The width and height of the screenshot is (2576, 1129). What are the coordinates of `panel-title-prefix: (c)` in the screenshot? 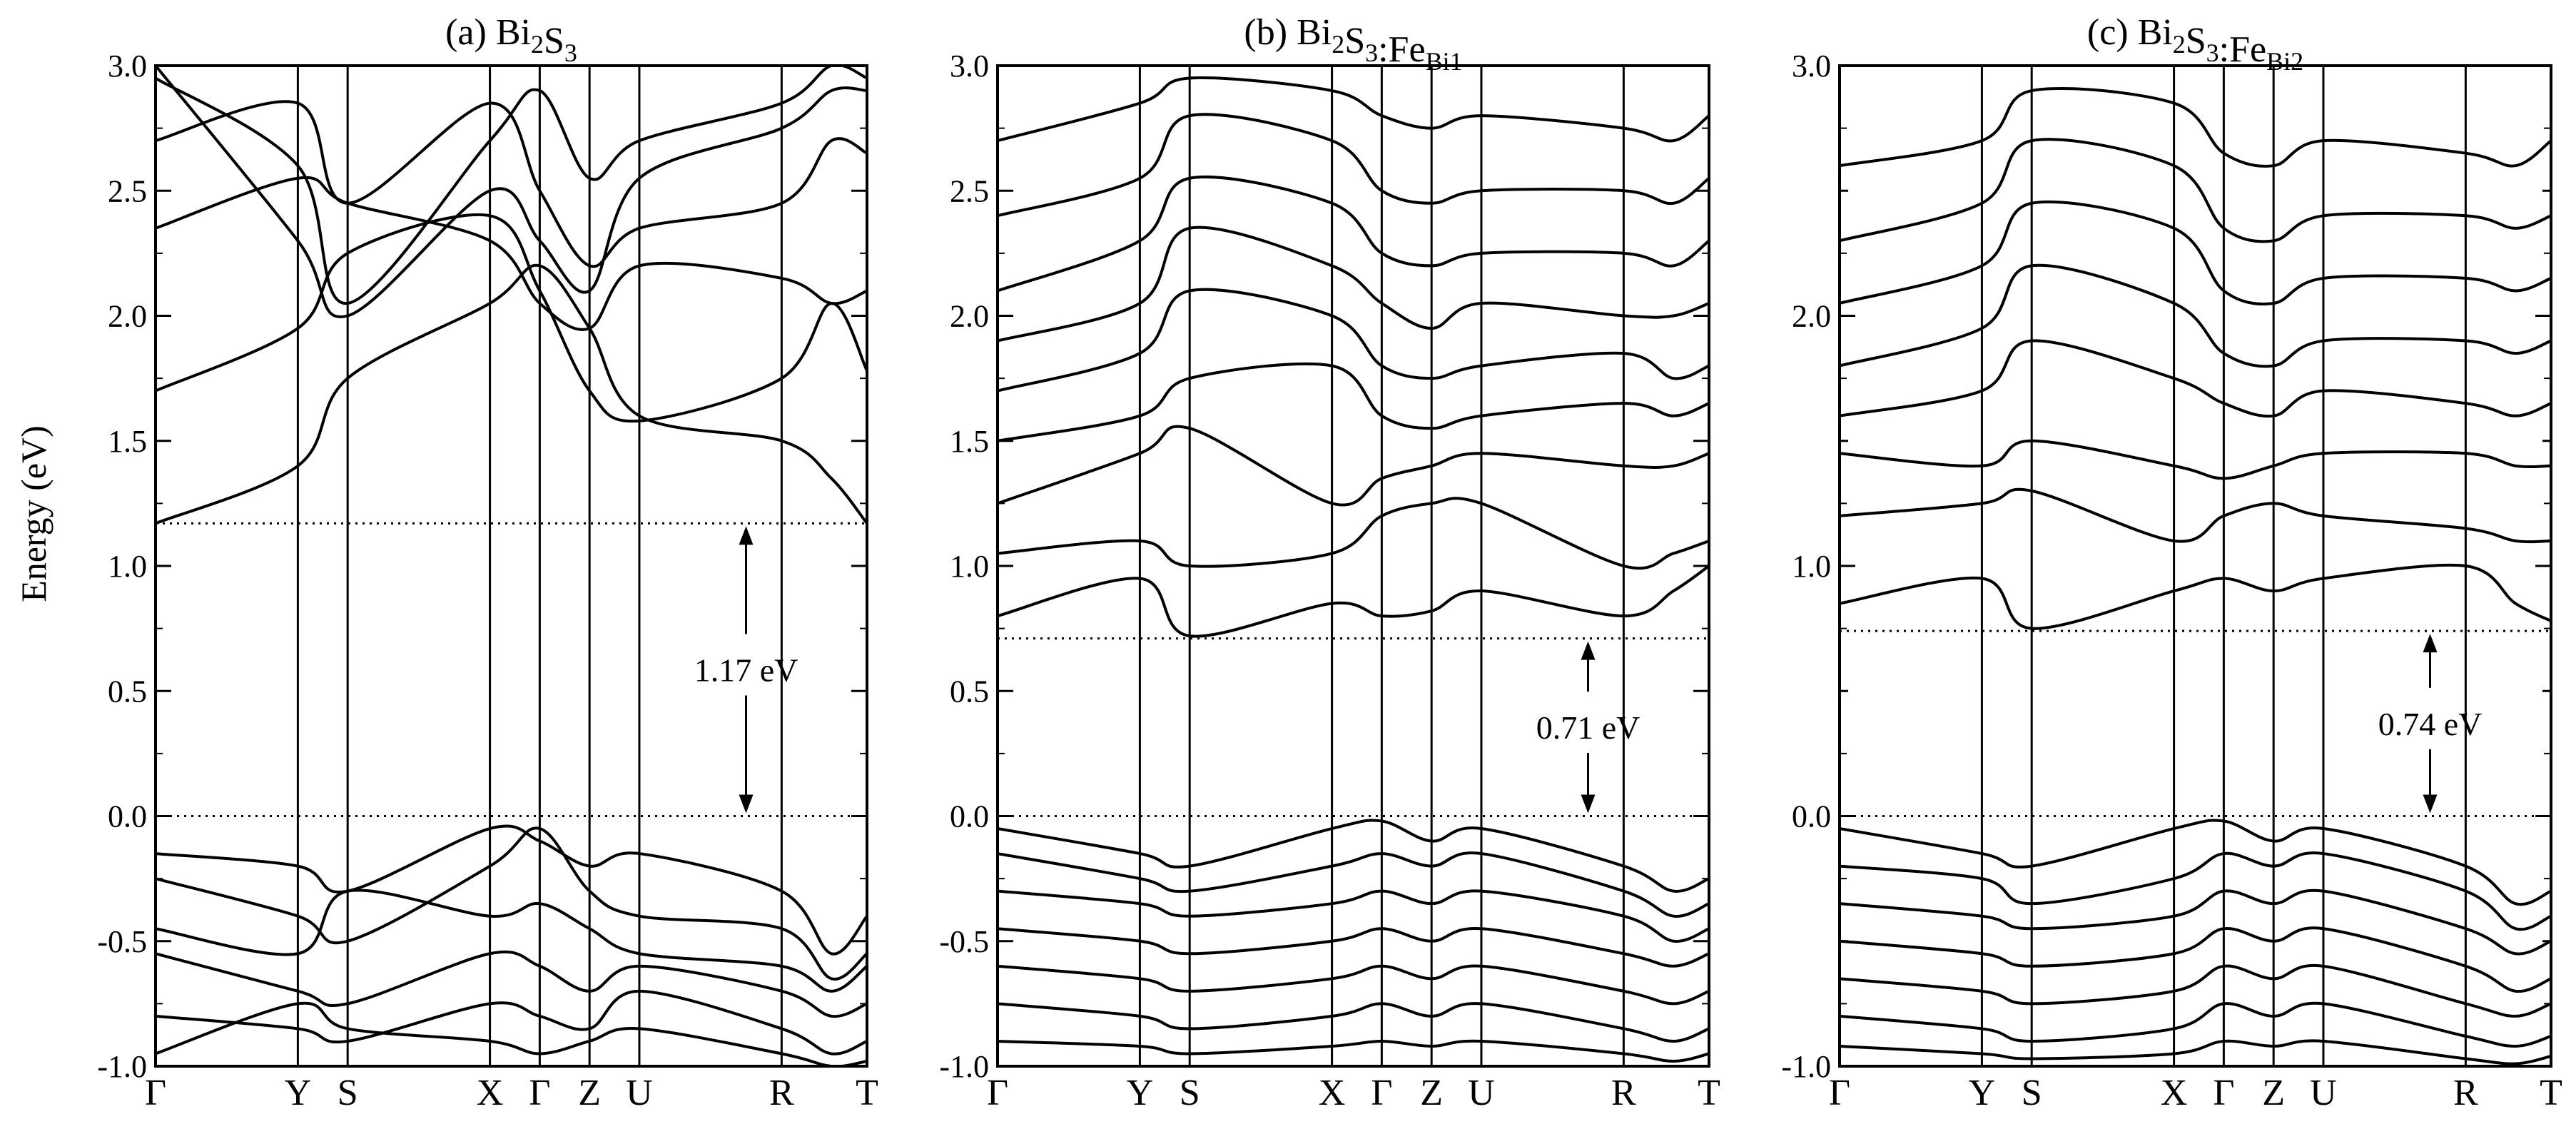 It's located at (2112, 32).